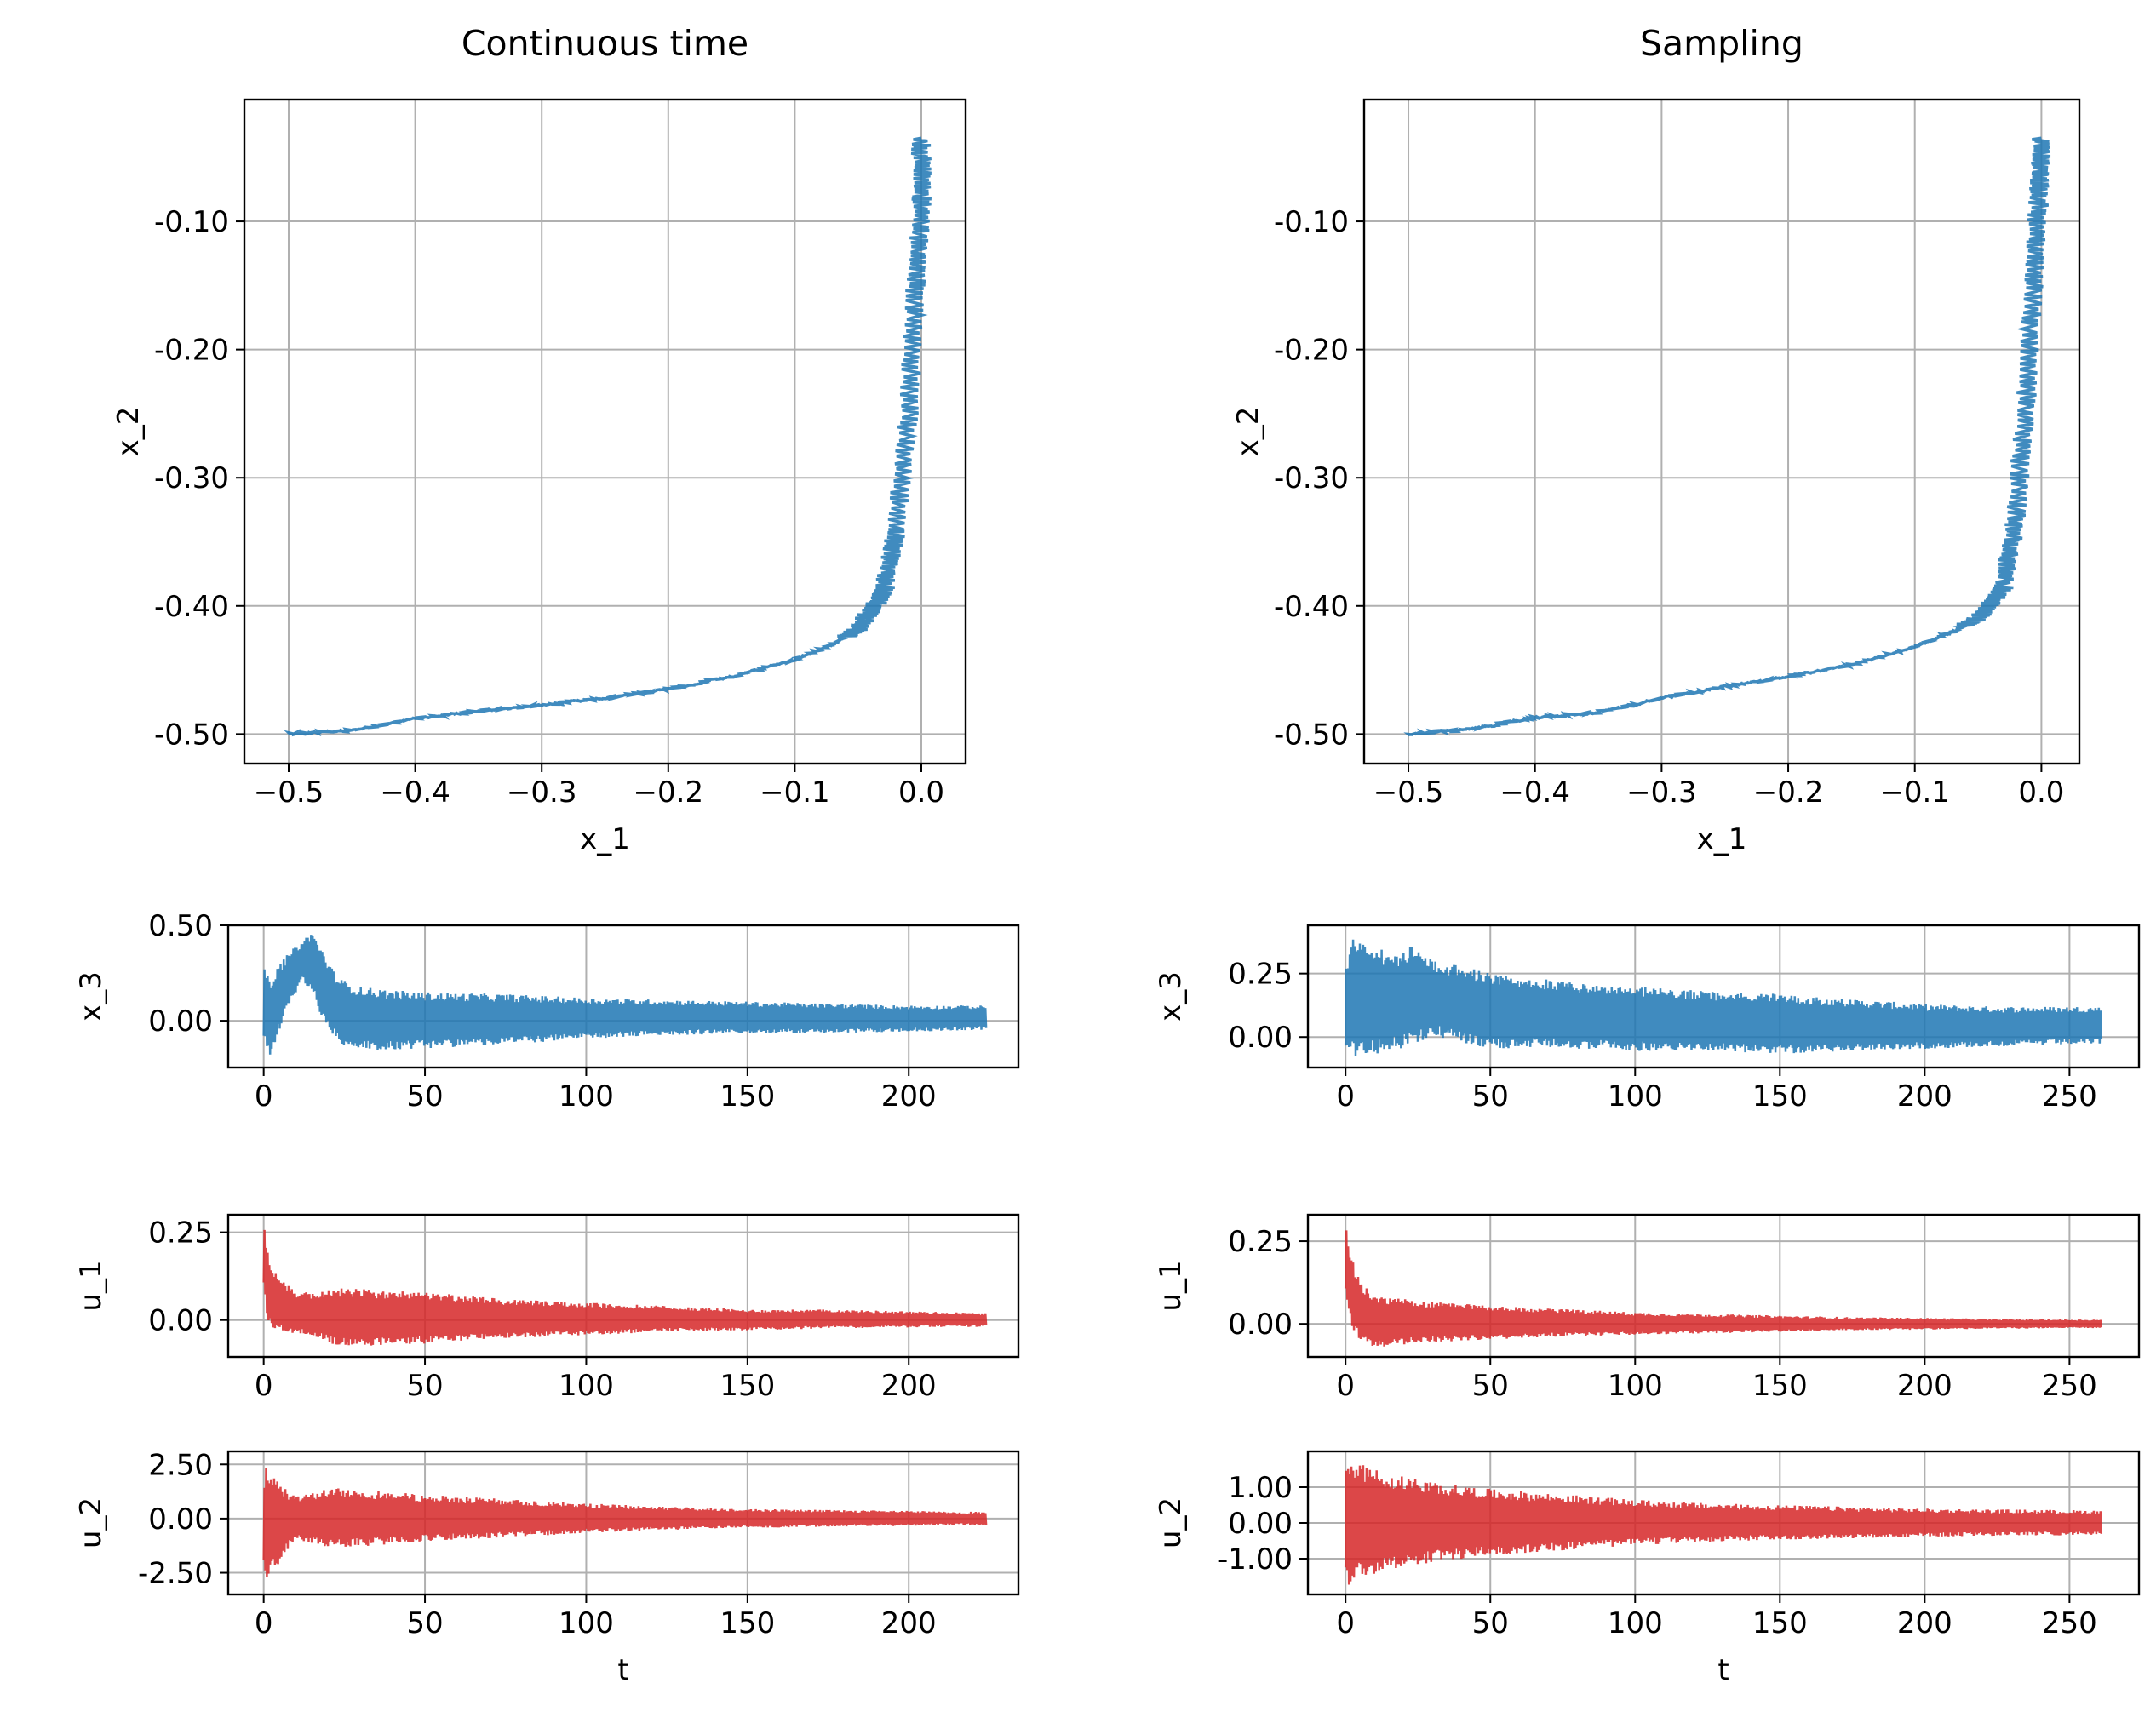 This screenshot has width=2156, height=1717. I want to click on s_x3-series, so click(1723, 997).